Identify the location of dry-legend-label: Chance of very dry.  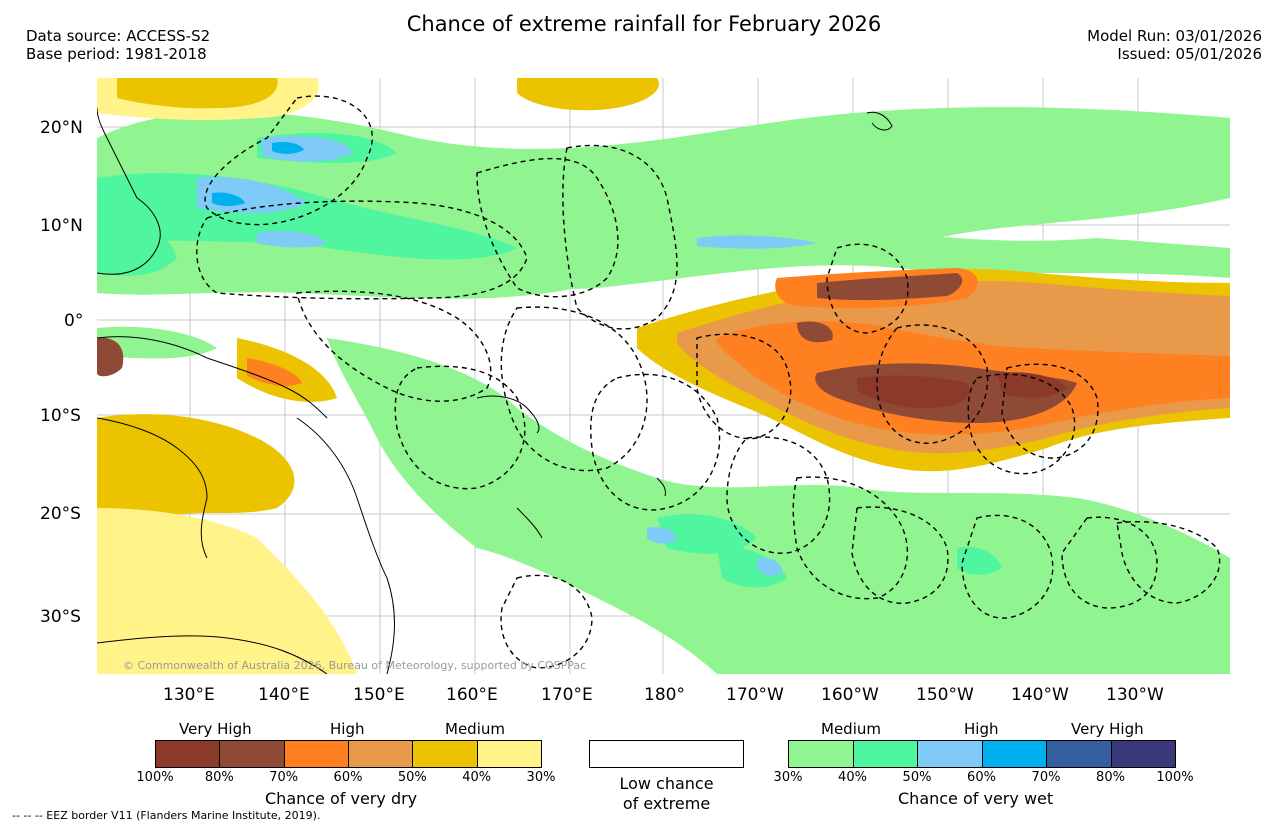
(341, 798).